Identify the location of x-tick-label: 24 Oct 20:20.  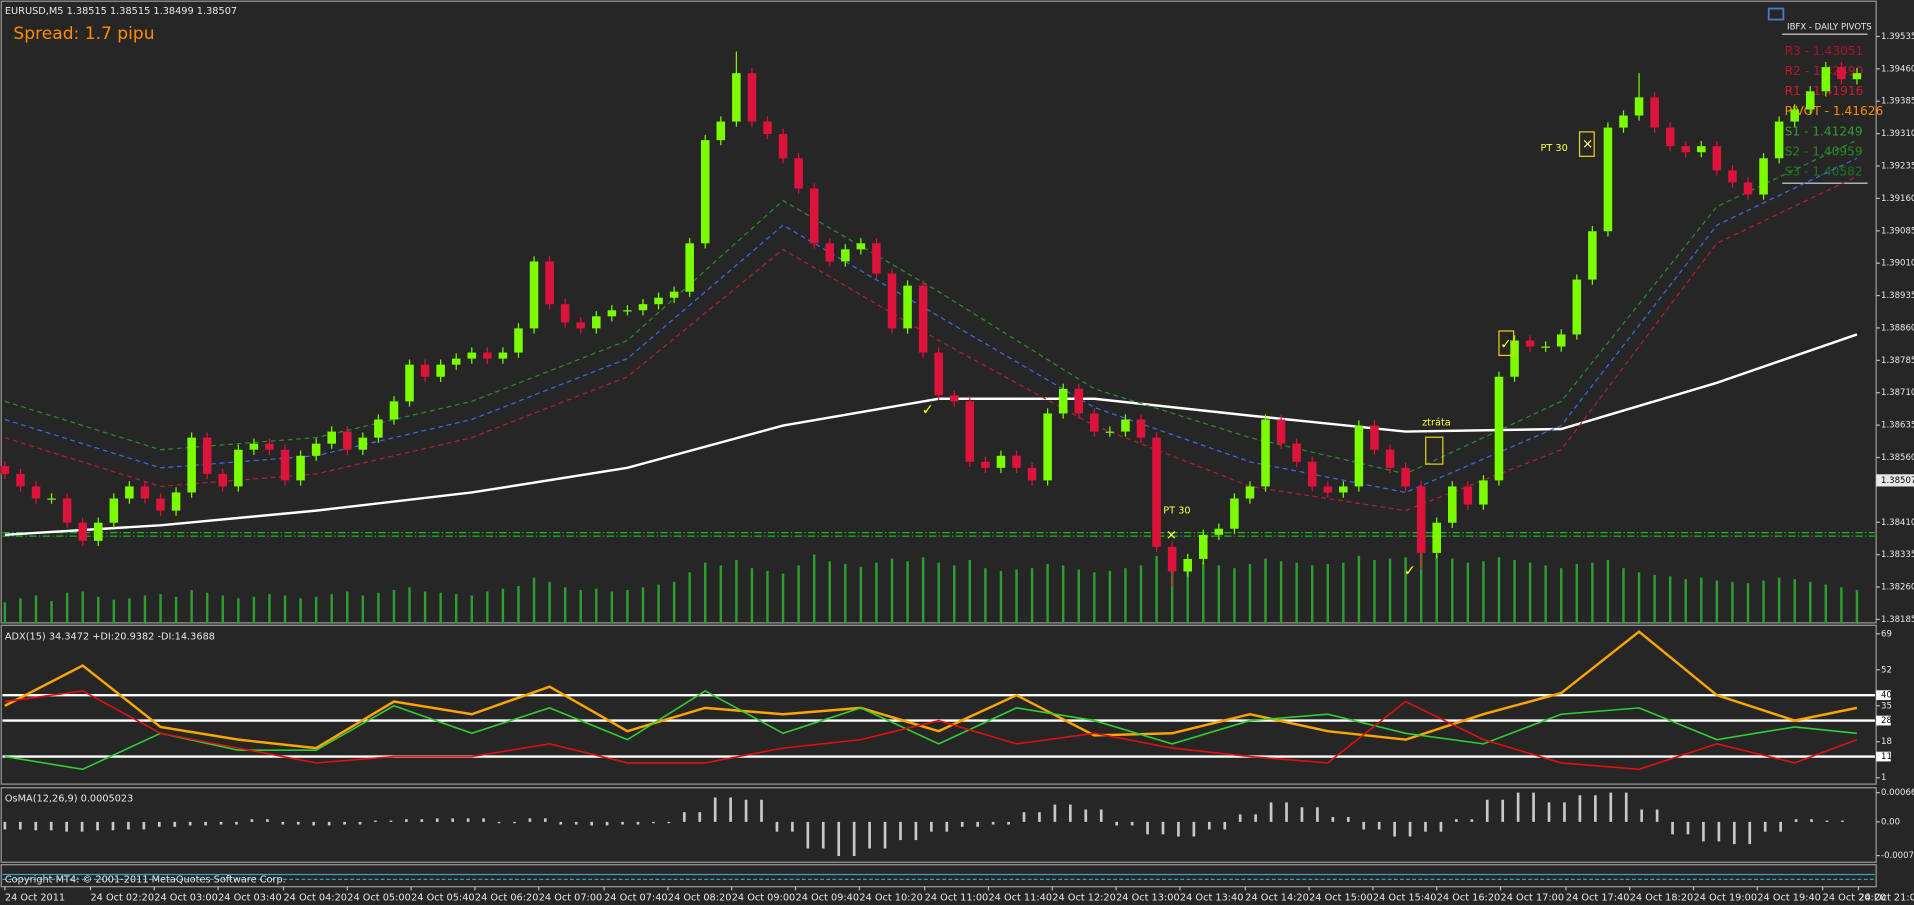
(1855, 898).